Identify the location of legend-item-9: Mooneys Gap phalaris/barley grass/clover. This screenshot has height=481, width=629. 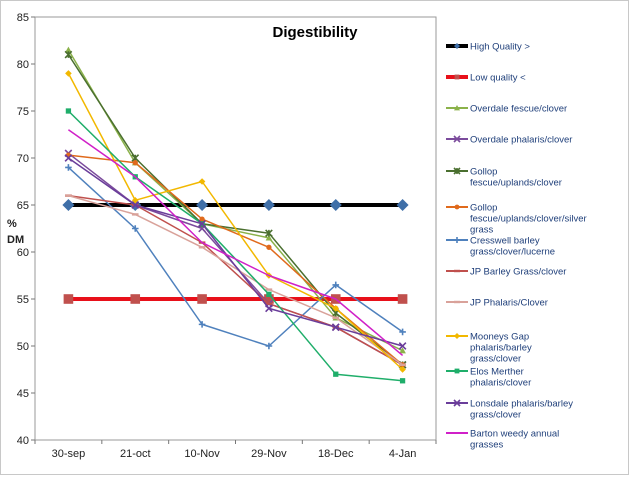
(489, 348).